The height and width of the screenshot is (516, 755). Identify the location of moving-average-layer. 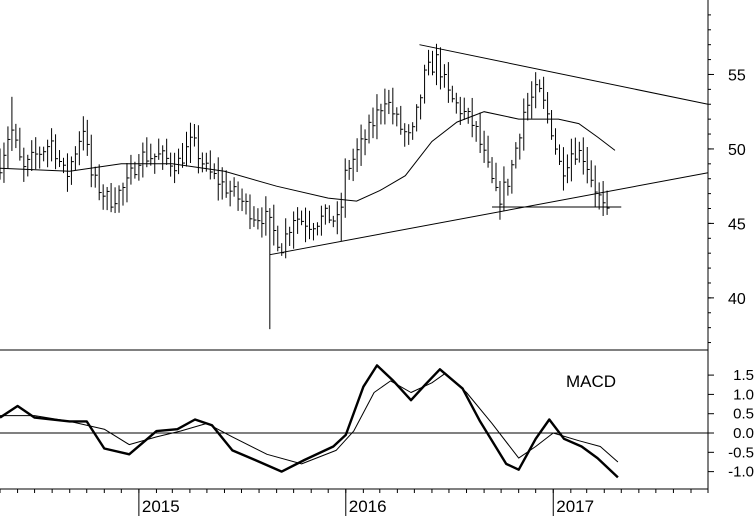
(308, 156).